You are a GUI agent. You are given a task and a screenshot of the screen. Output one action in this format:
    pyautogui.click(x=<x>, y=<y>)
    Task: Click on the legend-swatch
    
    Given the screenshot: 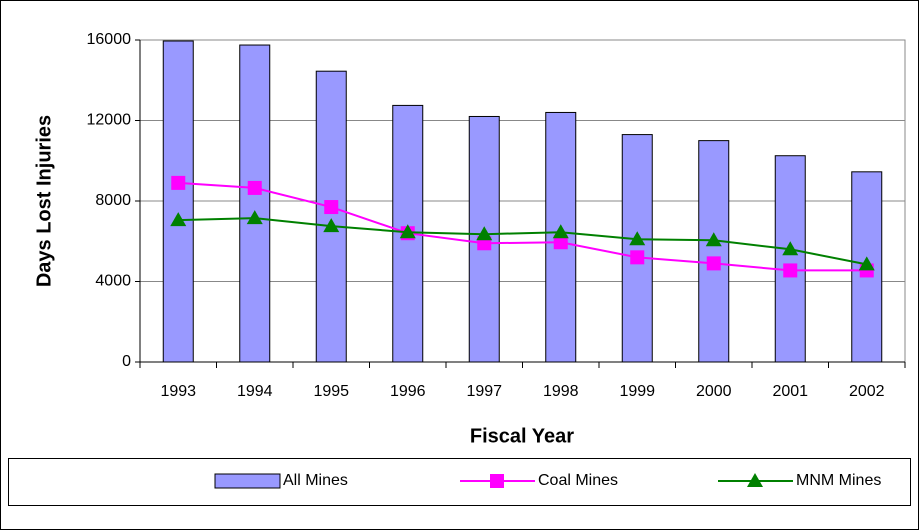 What is the action you would take?
    pyautogui.click(x=247, y=481)
    